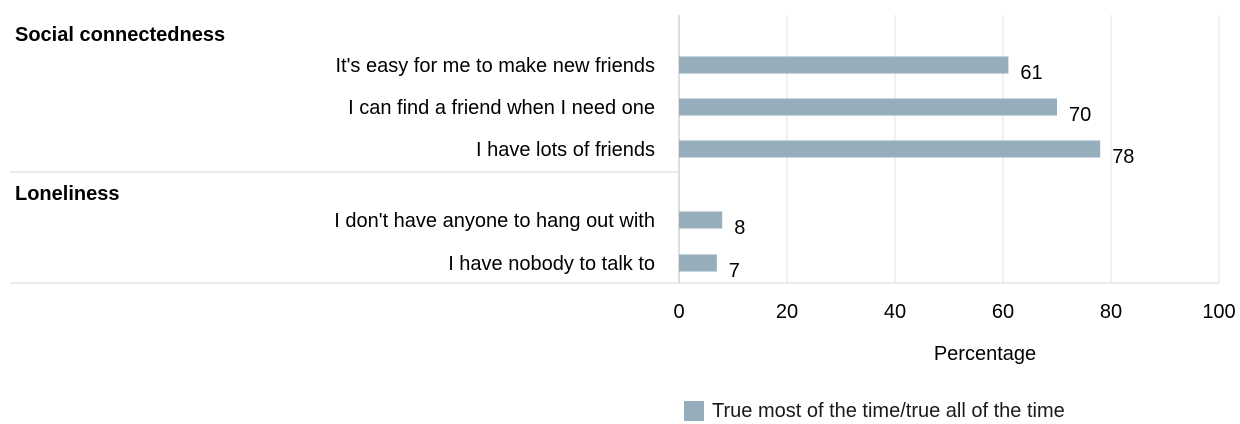 The height and width of the screenshot is (424, 1240). I want to click on value-label: 61, so click(1031, 73).